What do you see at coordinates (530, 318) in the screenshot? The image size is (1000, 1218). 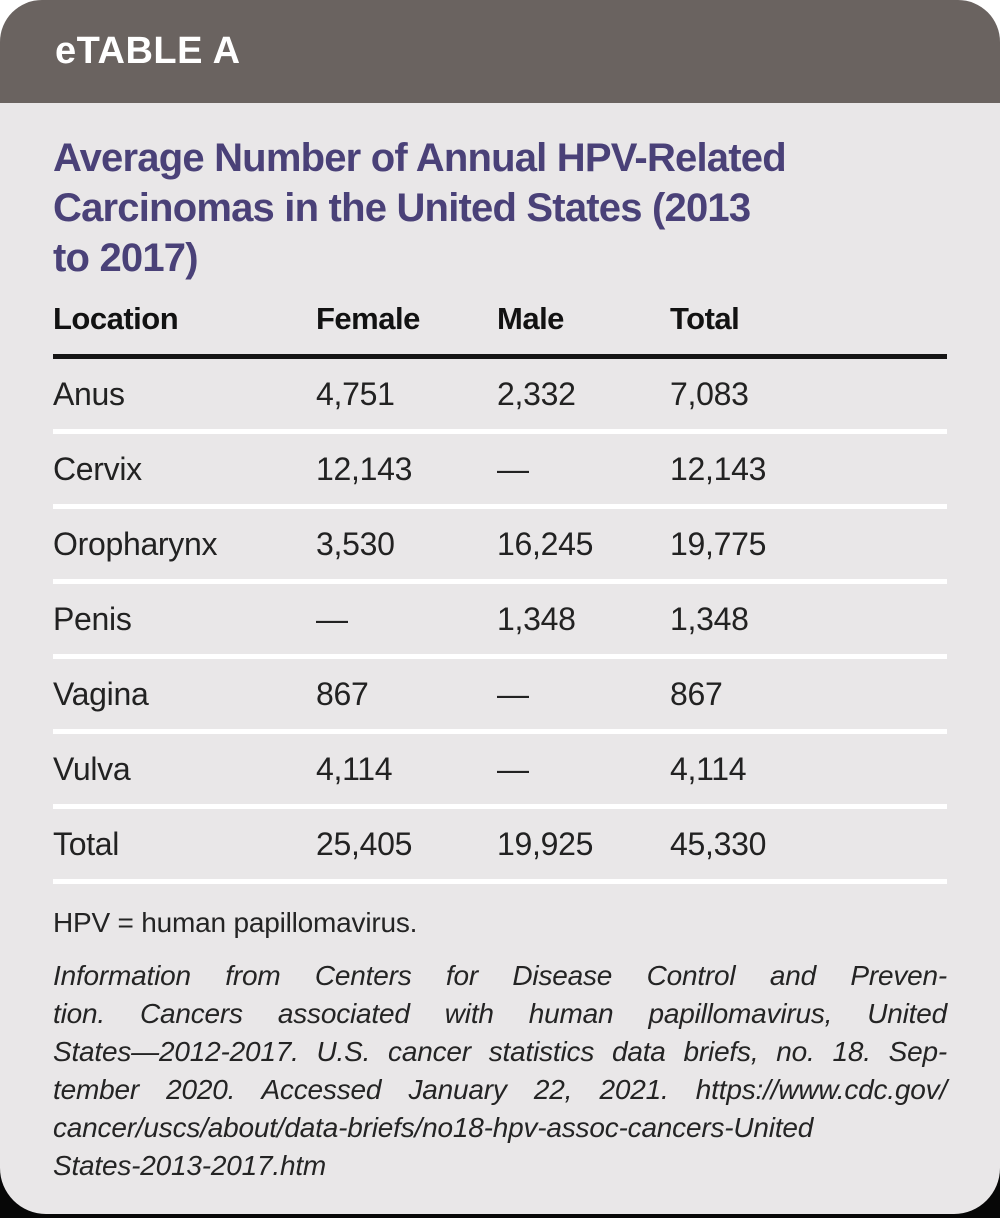 I see `column-header-male: Male` at bounding box center [530, 318].